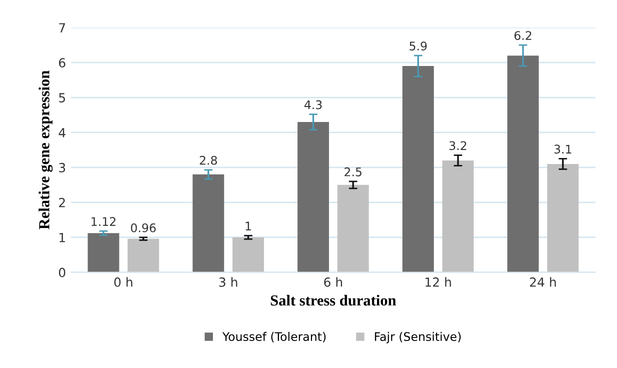 The width and height of the screenshot is (617, 368). Describe the element at coordinates (123, 282) in the screenshot. I see `x-tick-label: 0 h` at that location.